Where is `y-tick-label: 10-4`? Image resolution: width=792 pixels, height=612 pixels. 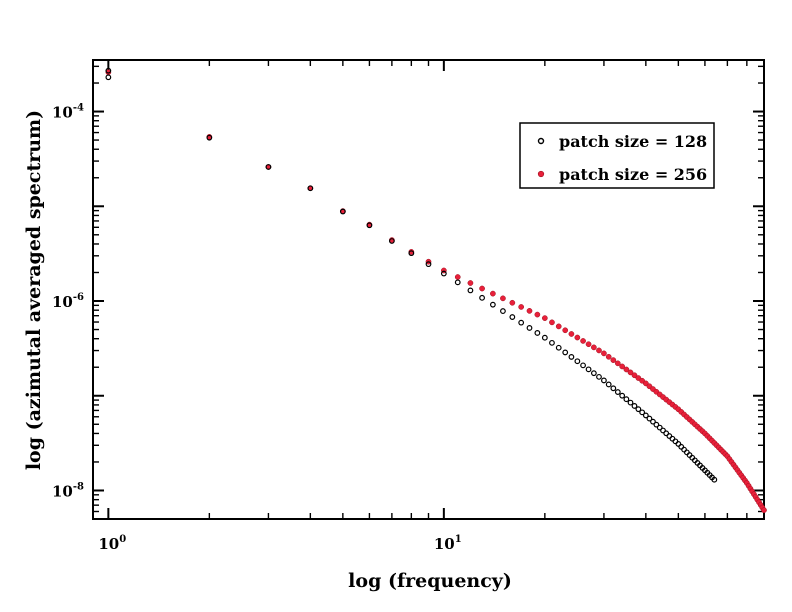 y-tick-label: 10-4 is located at coordinates (68, 112).